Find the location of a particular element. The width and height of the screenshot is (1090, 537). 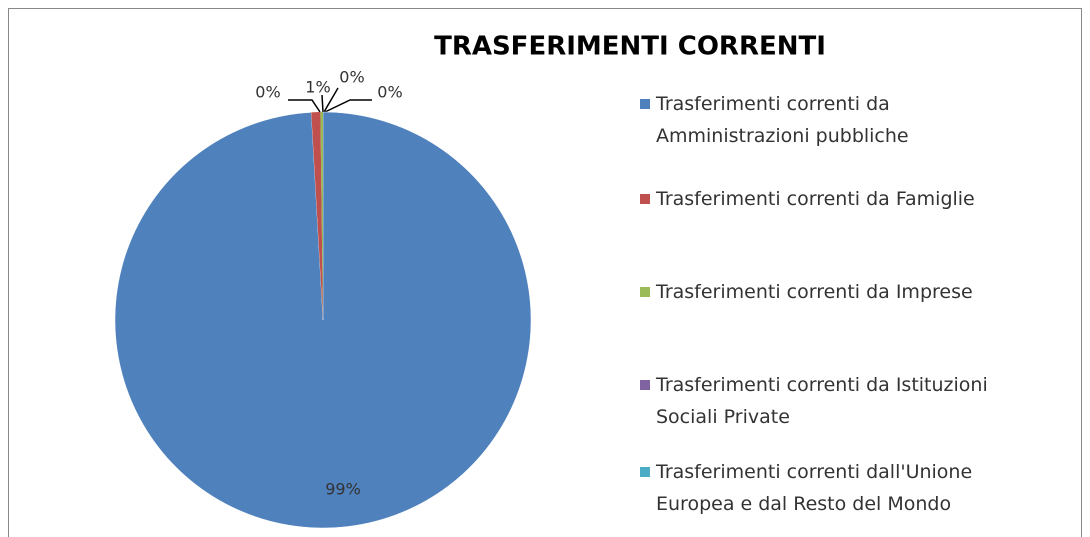

legend-label: Trasferimenti correnti da Famiglie is located at coordinates (815, 199).